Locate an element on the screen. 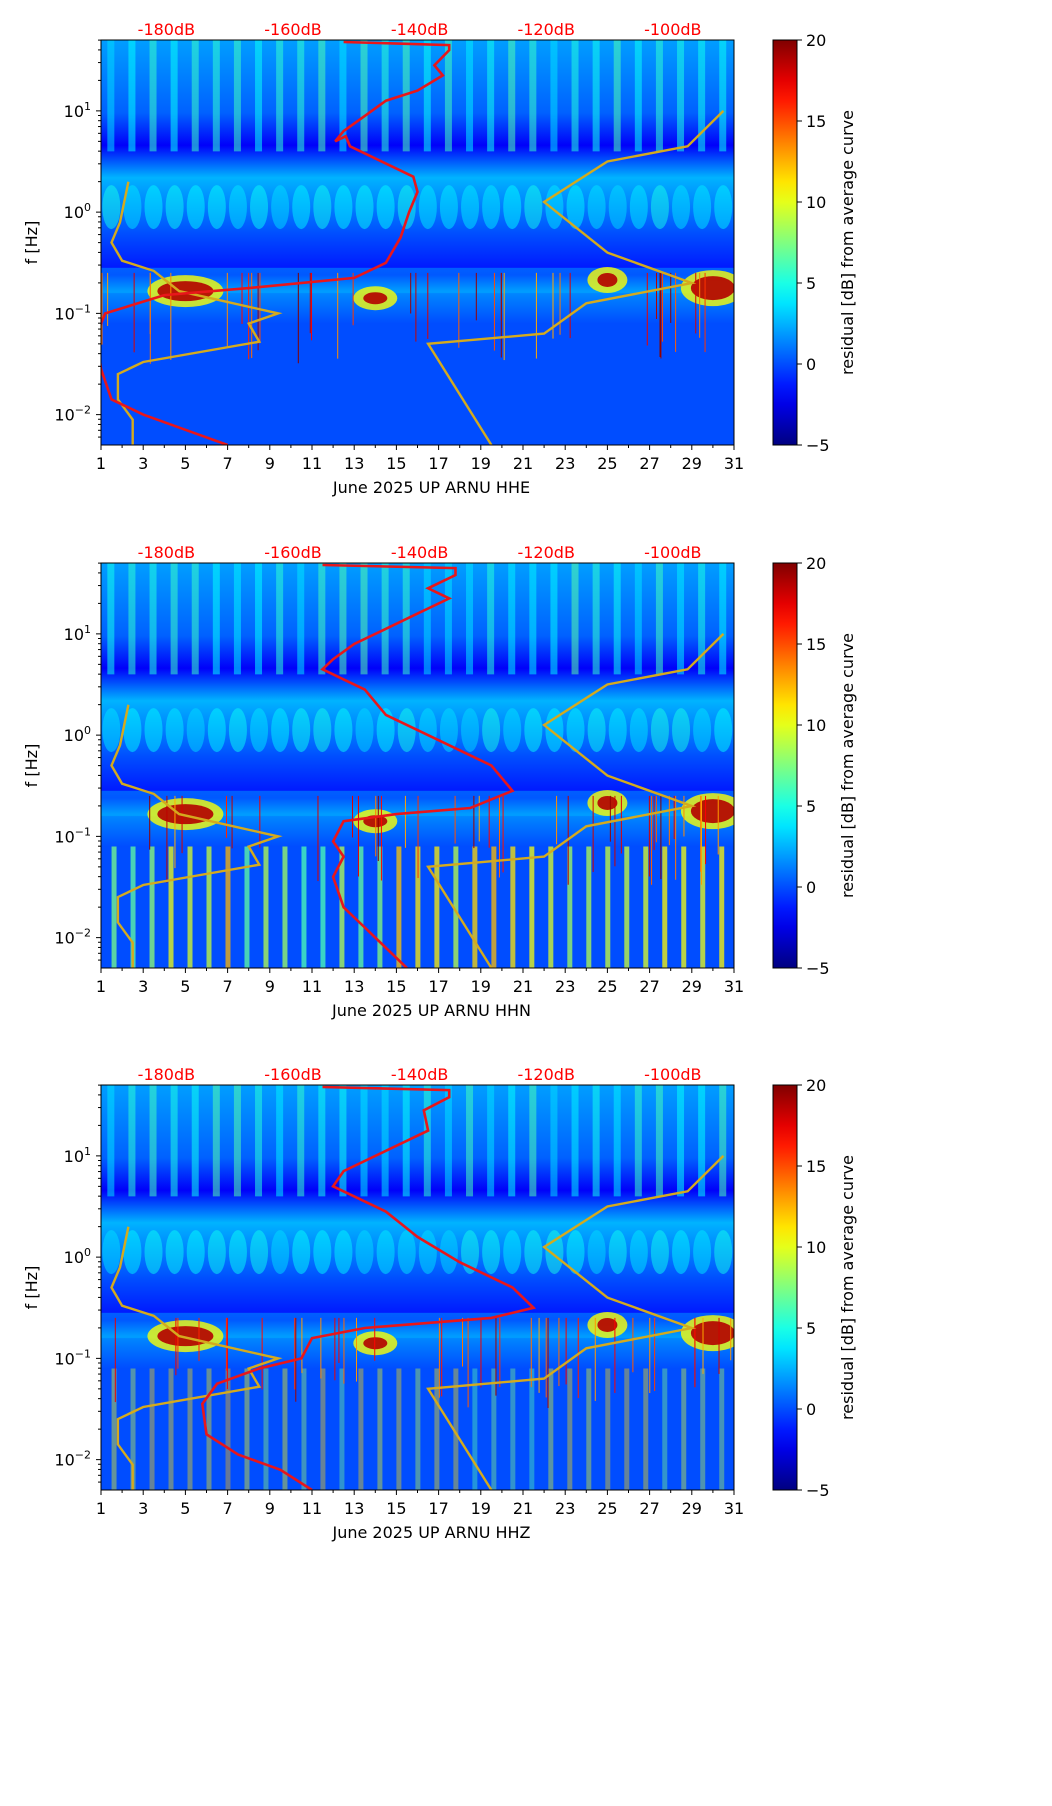 This screenshot has height=1806, width=1052. y-tick-exponent: 0 is located at coordinates (87, 207).